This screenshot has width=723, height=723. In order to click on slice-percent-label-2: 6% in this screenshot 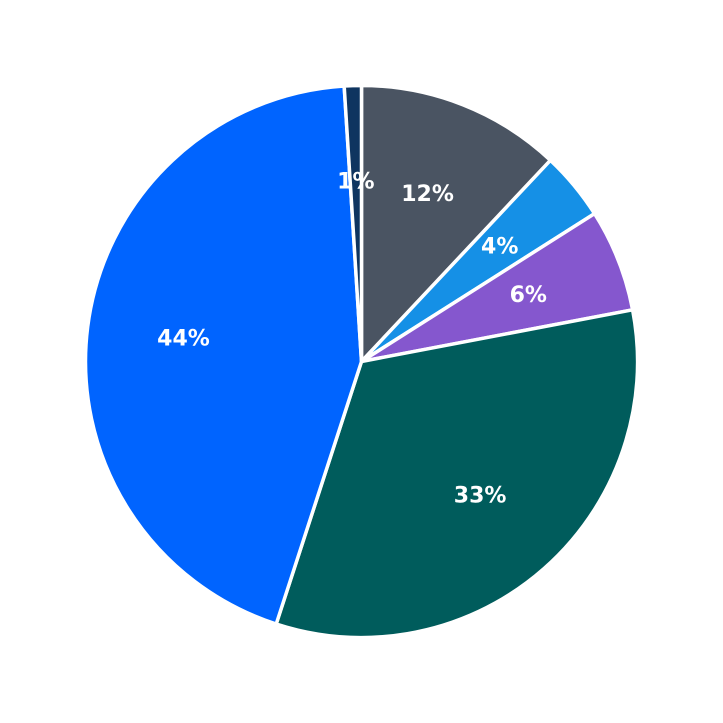, I will do `click(528, 295)`.